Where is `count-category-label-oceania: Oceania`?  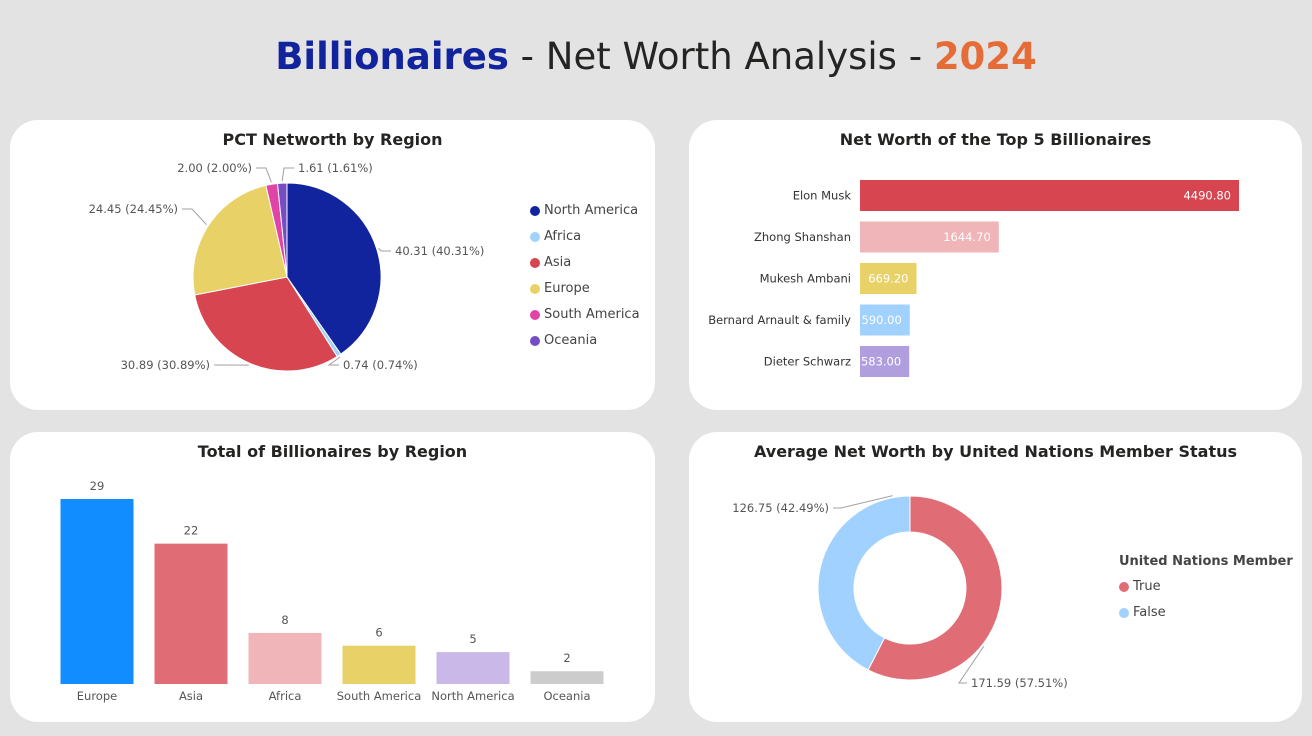
count-category-label-oceania: Oceania is located at coordinates (566, 696).